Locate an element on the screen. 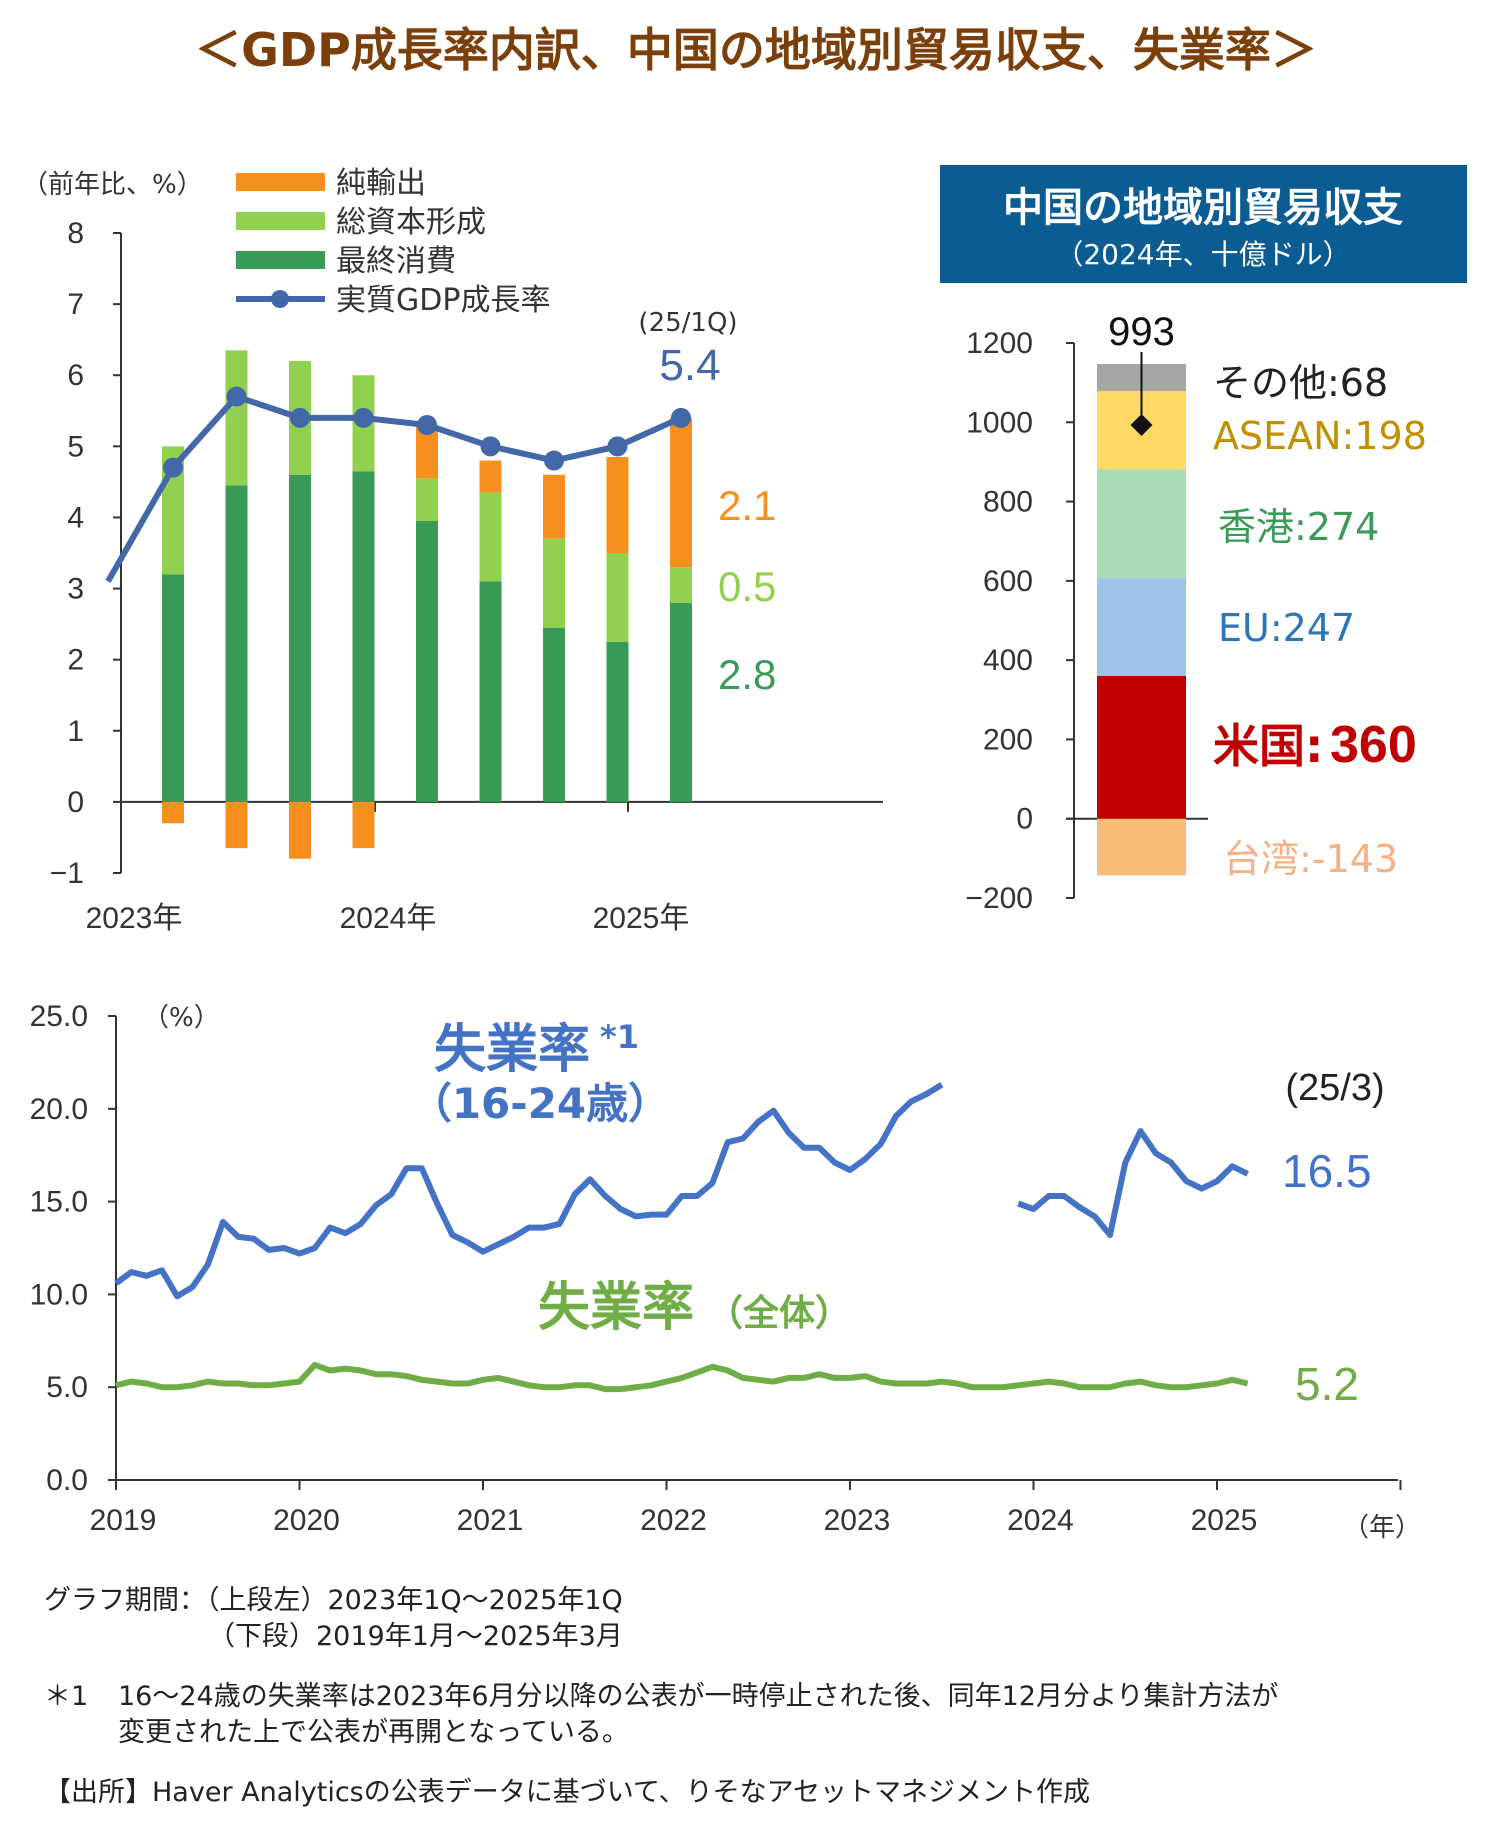  youth-latest-value: 16.5 is located at coordinates (1327, 1171).